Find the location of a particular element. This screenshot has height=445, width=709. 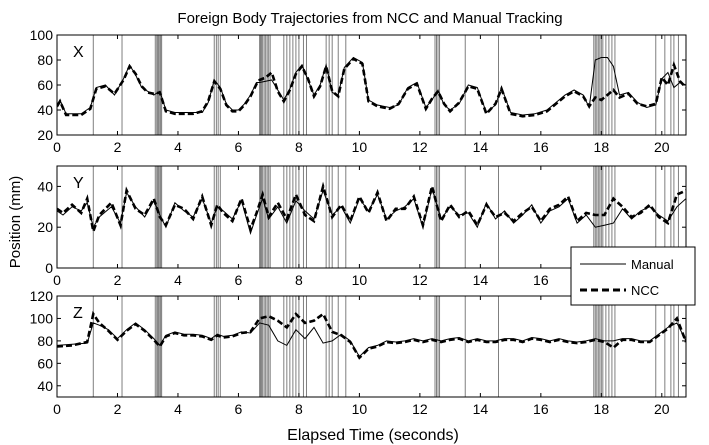

y-tick-label: 120 is located at coordinates (42, 296).